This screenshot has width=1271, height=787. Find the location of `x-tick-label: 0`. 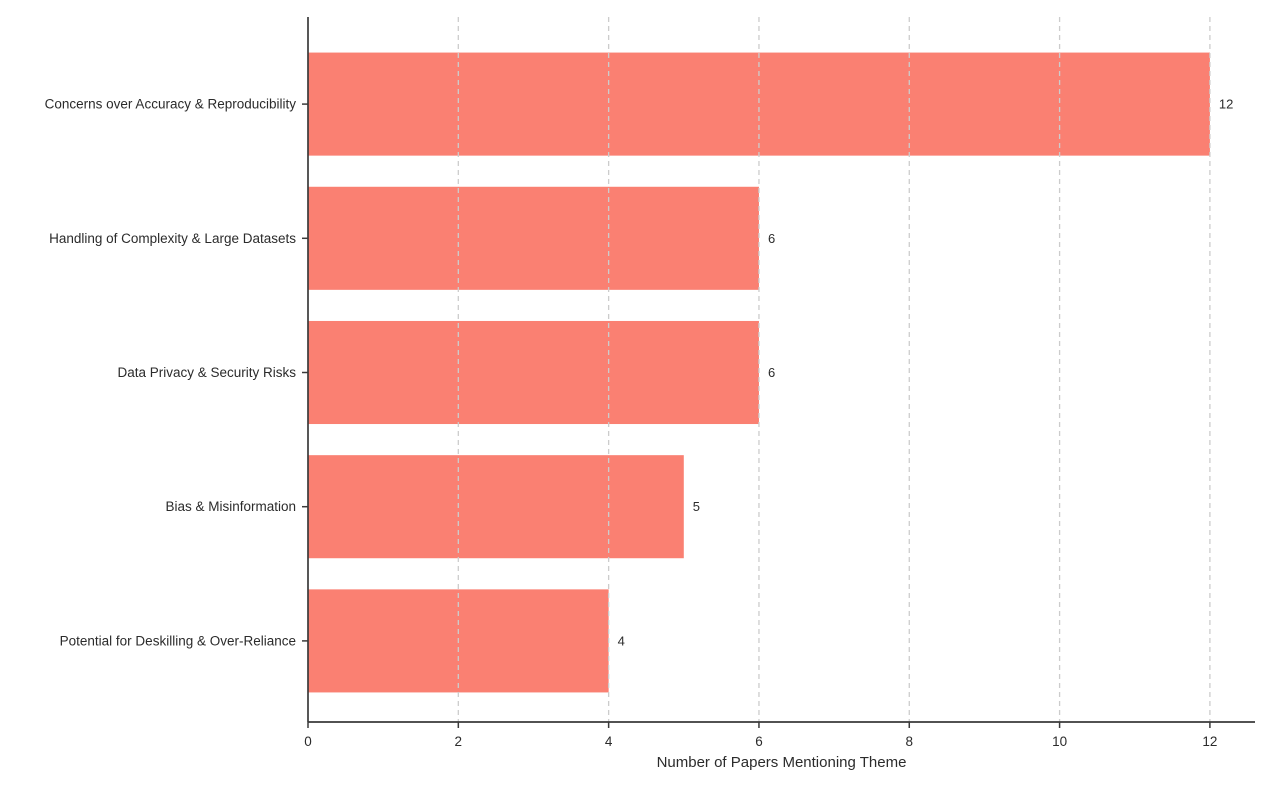

x-tick-label: 0 is located at coordinates (308, 741).